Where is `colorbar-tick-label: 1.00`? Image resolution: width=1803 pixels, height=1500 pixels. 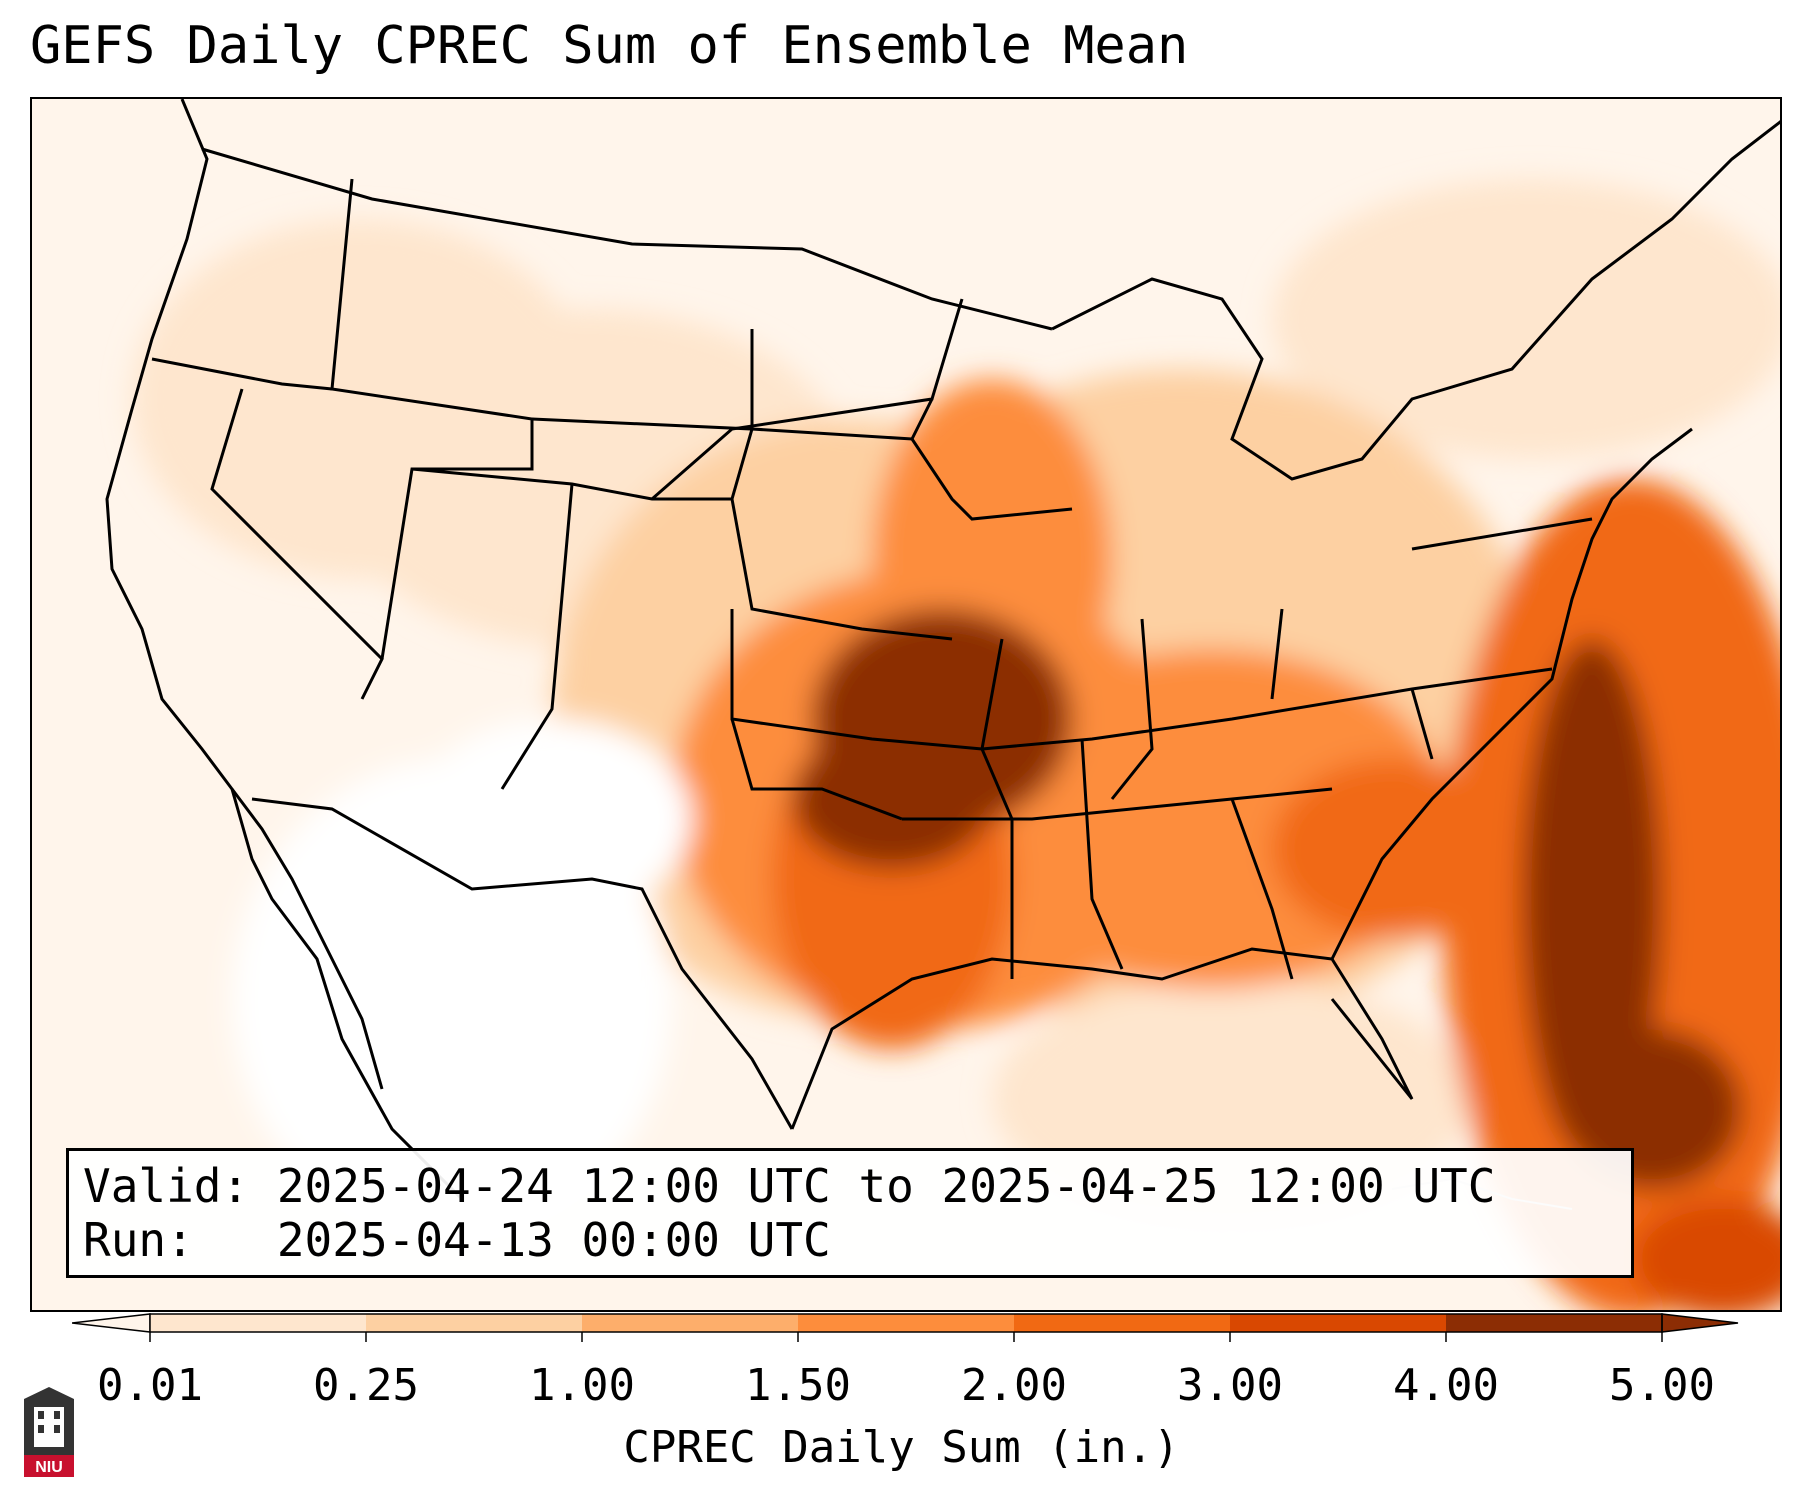 colorbar-tick-label: 1.00 is located at coordinates (582, 1385).